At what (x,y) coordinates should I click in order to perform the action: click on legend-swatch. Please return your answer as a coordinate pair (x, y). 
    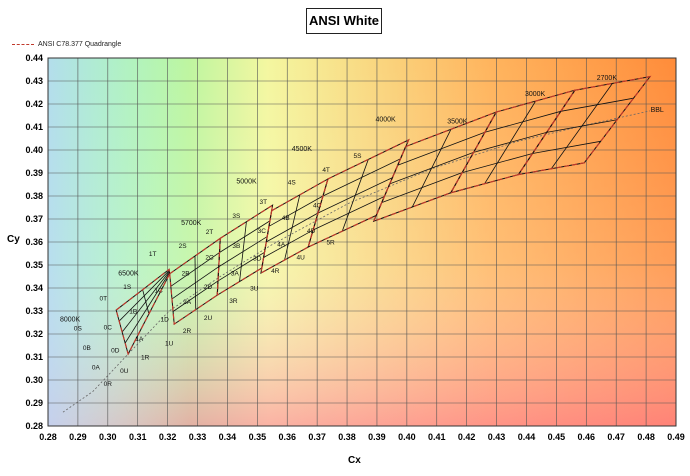
    Looking at the image, I should click on (23, 44).